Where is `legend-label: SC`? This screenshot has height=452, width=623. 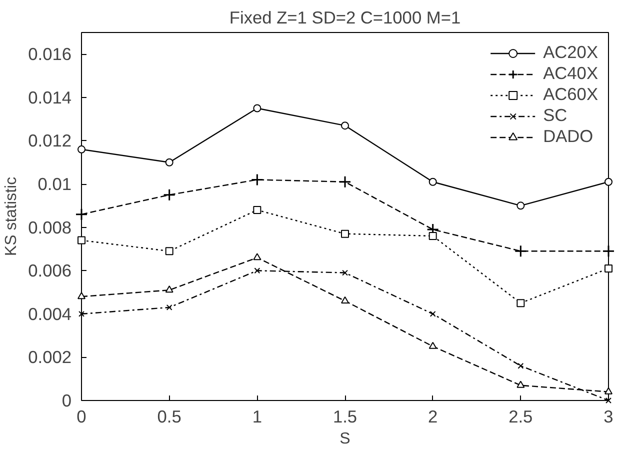
legend-label: SC is located at coordinates (555, 115).